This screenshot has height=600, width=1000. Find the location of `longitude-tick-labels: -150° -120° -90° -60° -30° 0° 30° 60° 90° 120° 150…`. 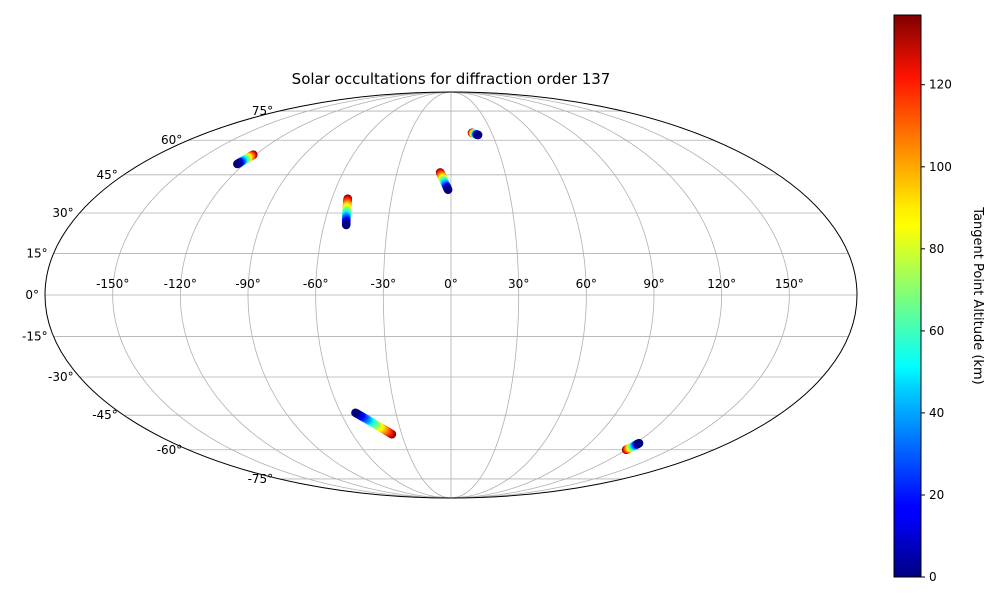

longitude-tick-labels: -150° -120° -90° -60° -30° 0° 30° 60° 90° 120° 150… is located at coordinates (450, 284).